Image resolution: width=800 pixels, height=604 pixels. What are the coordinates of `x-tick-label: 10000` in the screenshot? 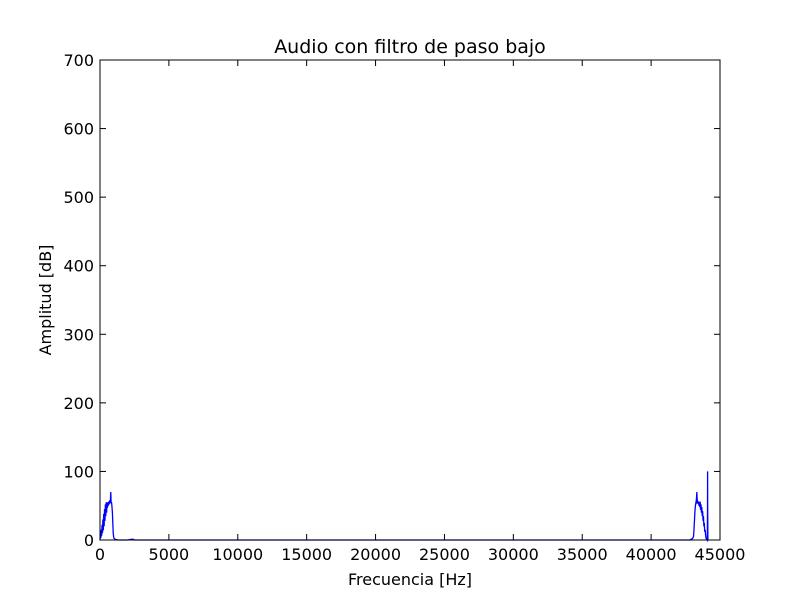 It's located at (237, 554).